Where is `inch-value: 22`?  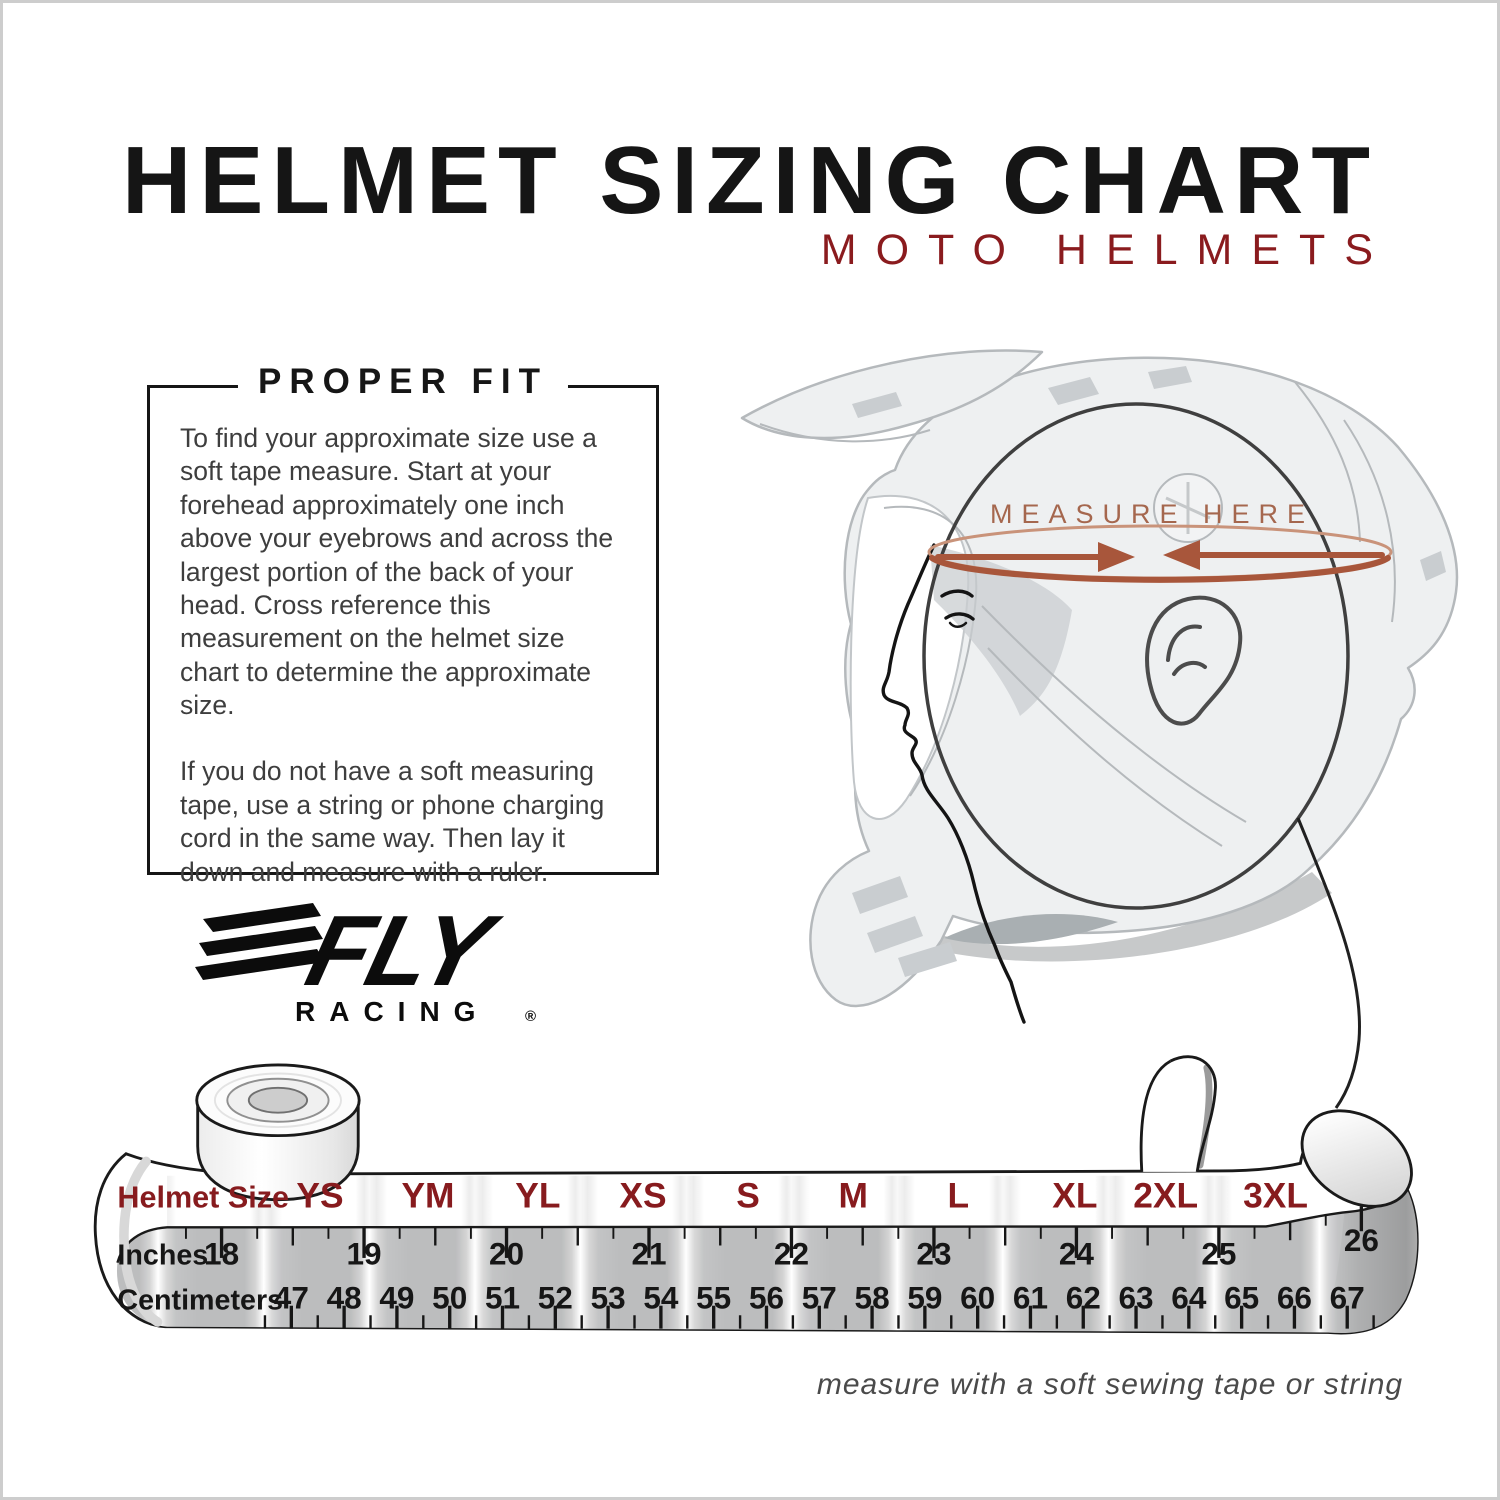 inch-value: 22 is located at coordinates (791, 1254).